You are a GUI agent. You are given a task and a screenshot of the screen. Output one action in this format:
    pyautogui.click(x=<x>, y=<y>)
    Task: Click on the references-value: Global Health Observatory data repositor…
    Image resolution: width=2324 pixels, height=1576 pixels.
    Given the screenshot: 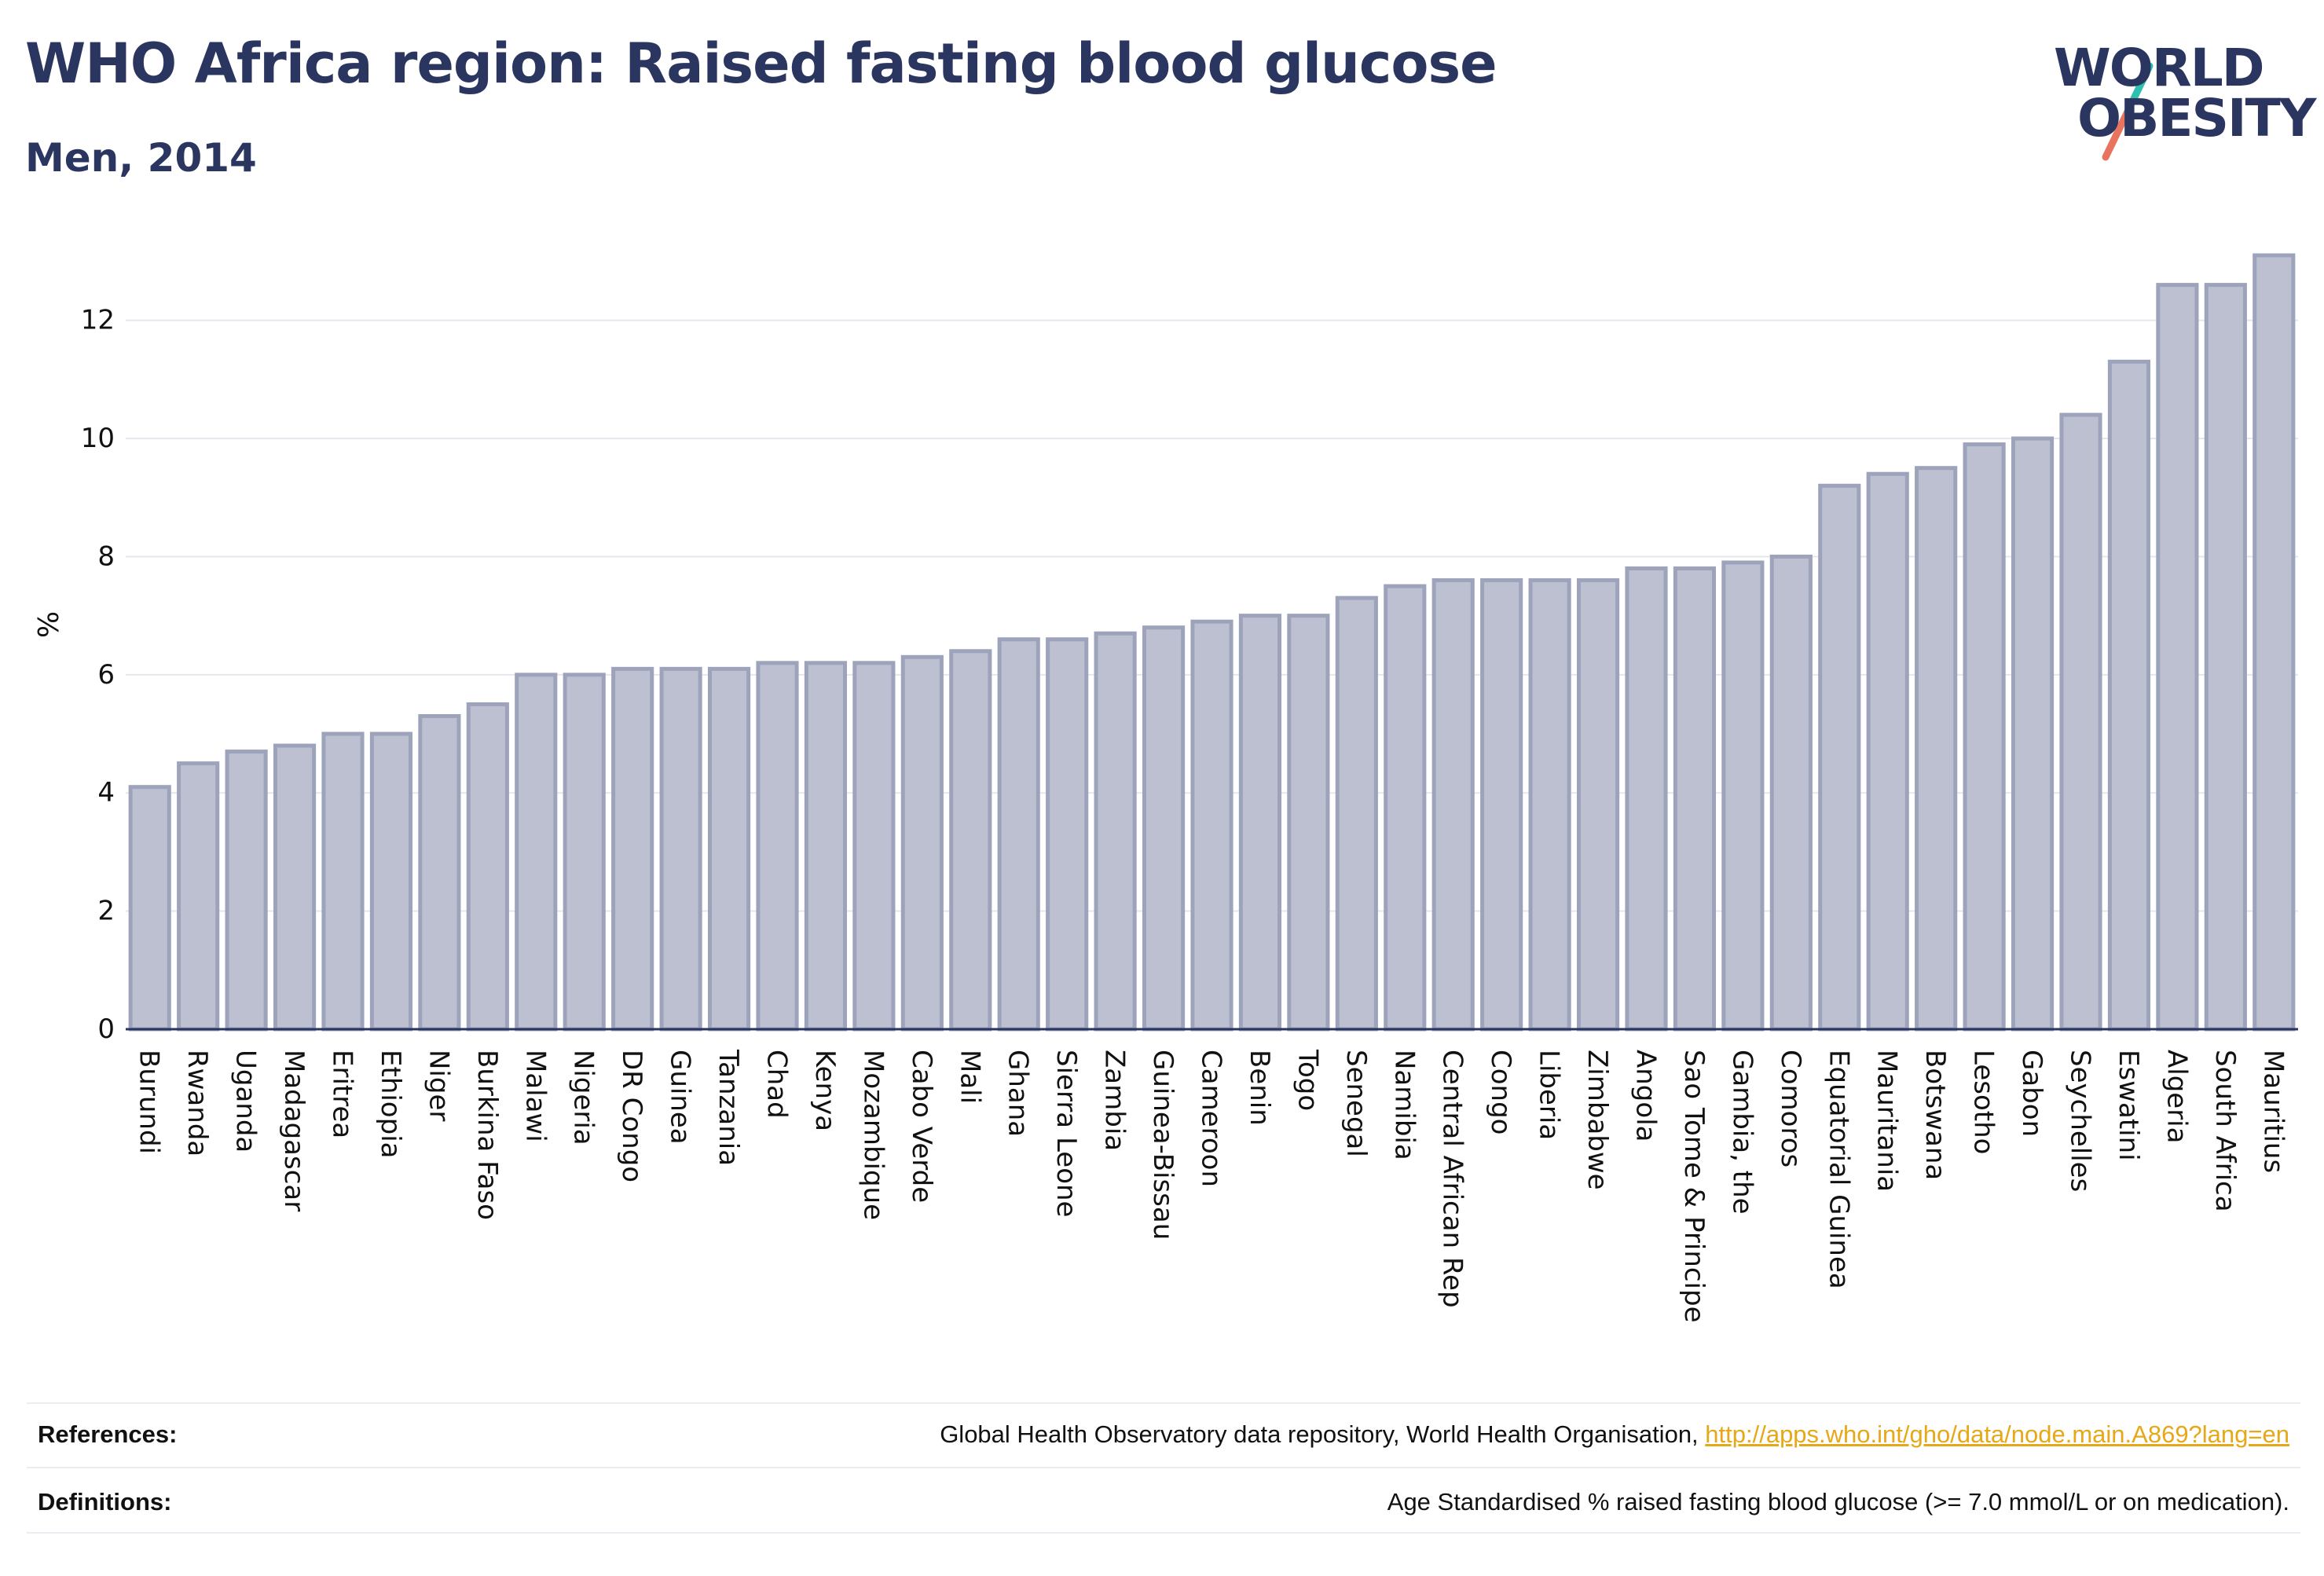 What is the action you would take?
    pyautogui.click(x=1614, y=1434)
    